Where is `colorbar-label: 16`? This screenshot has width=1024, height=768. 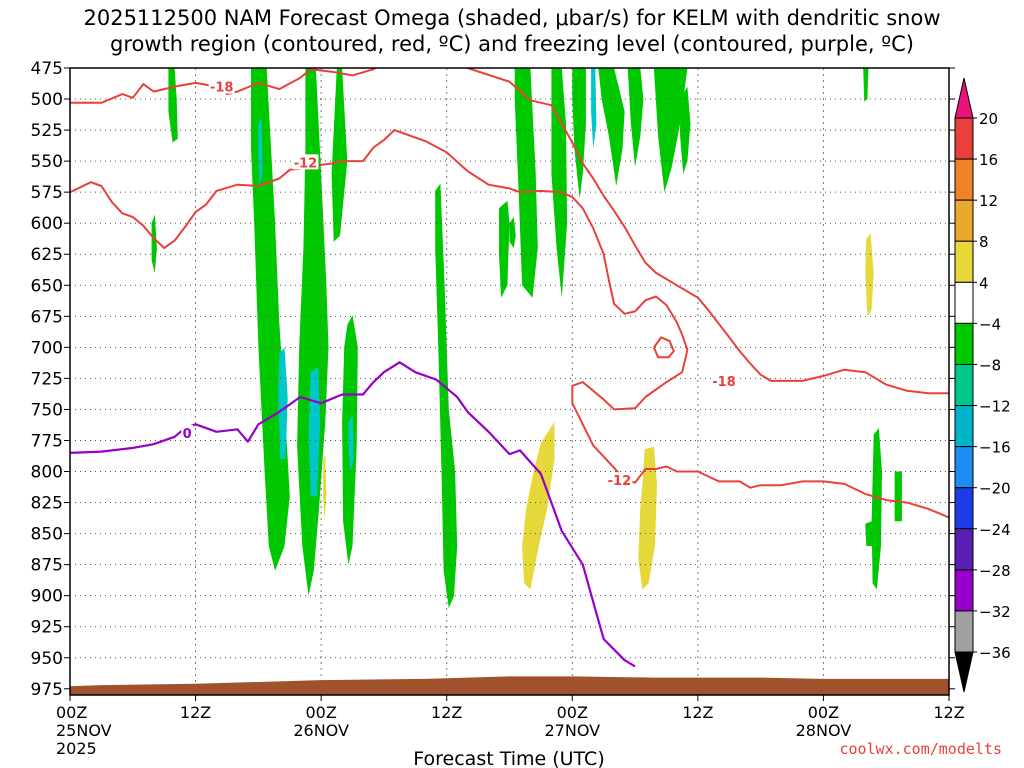
colorbar-label: 16 is located at coordinates (988, 160).